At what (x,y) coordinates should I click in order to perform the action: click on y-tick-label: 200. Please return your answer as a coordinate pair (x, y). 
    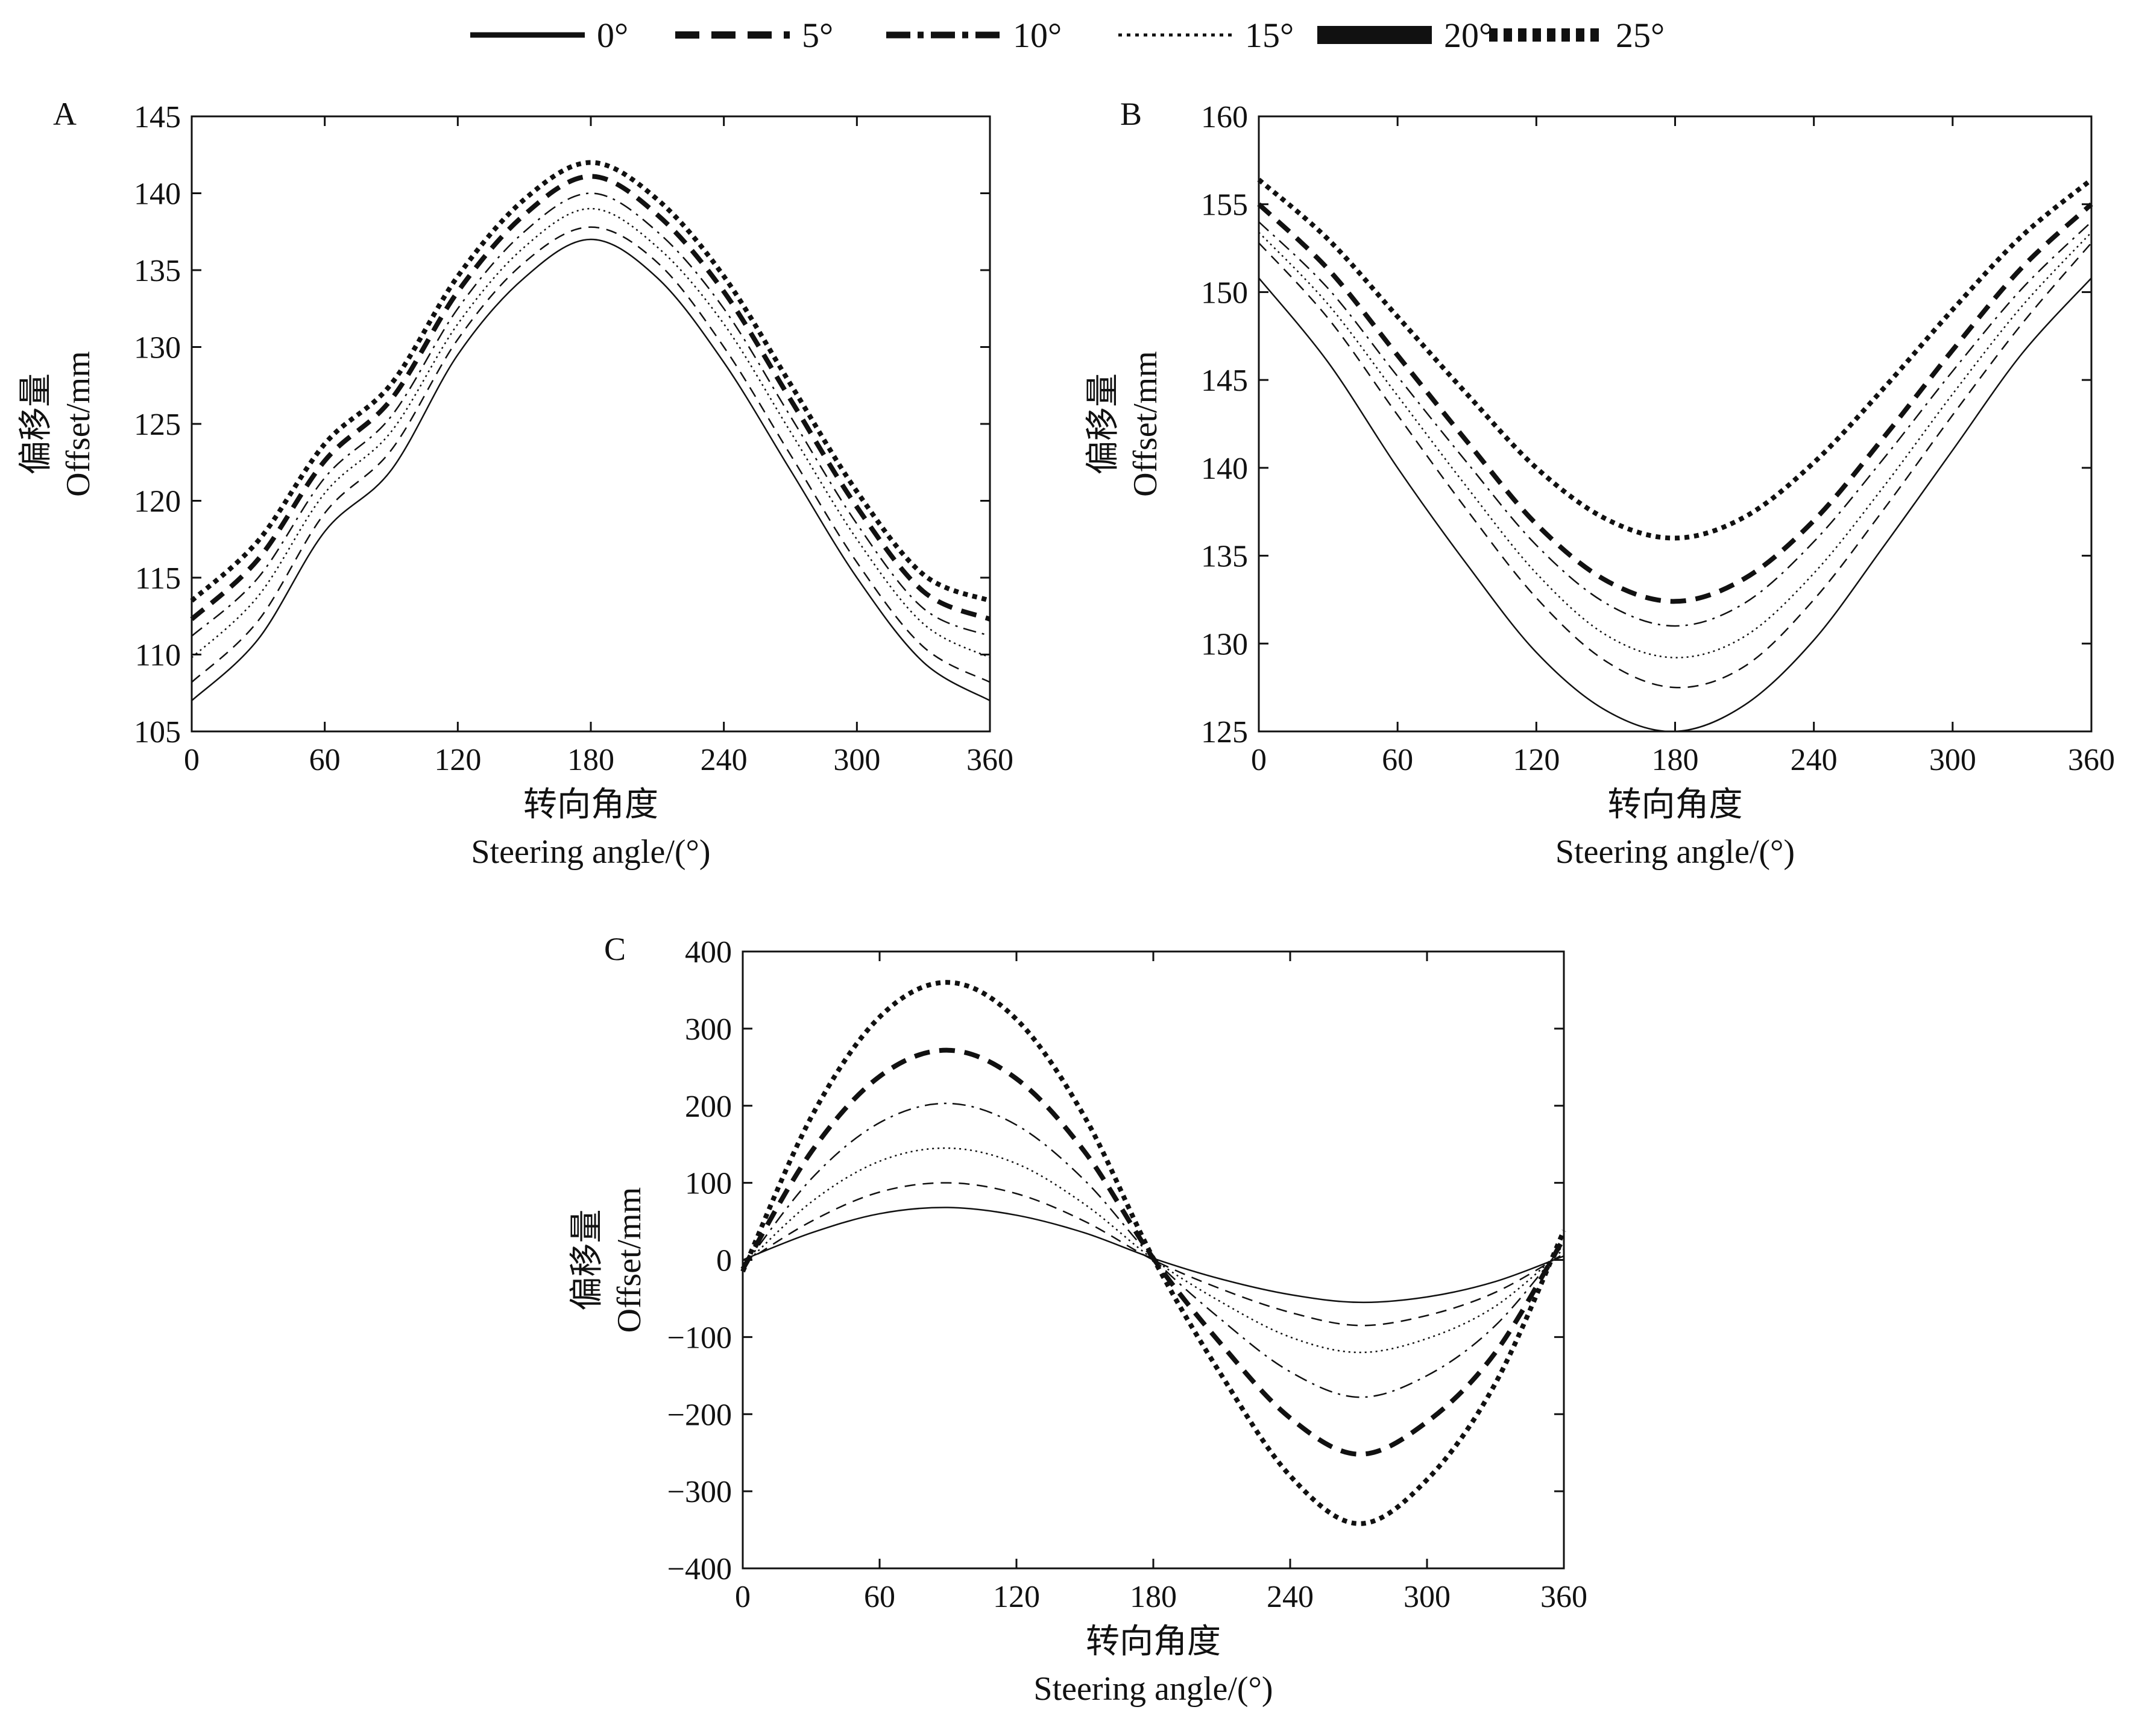
    Looking at the image, I should click on (708, 1107).